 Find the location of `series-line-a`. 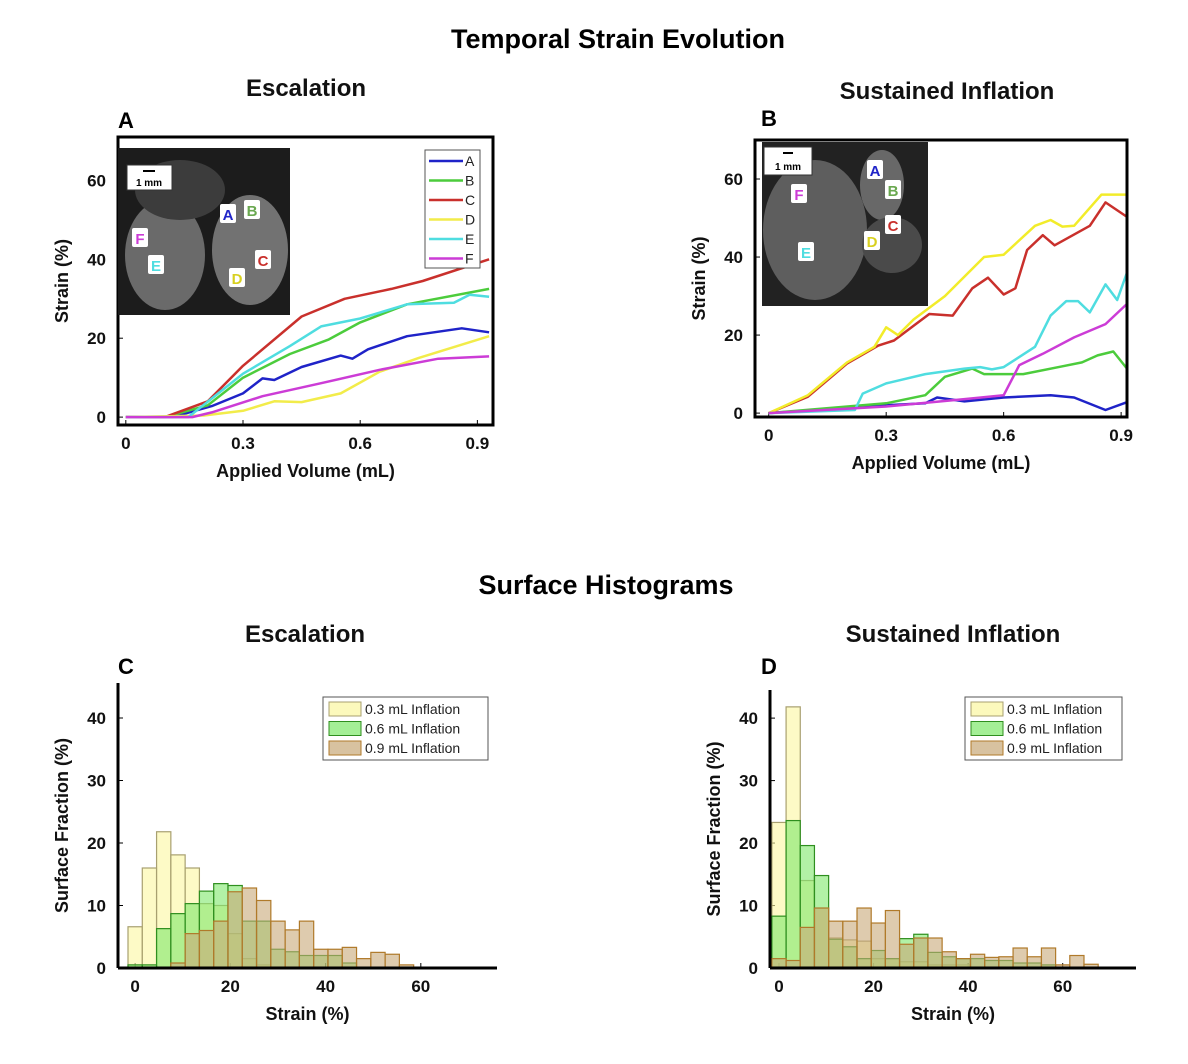

series-line-a is located at coordinates (307, 373).